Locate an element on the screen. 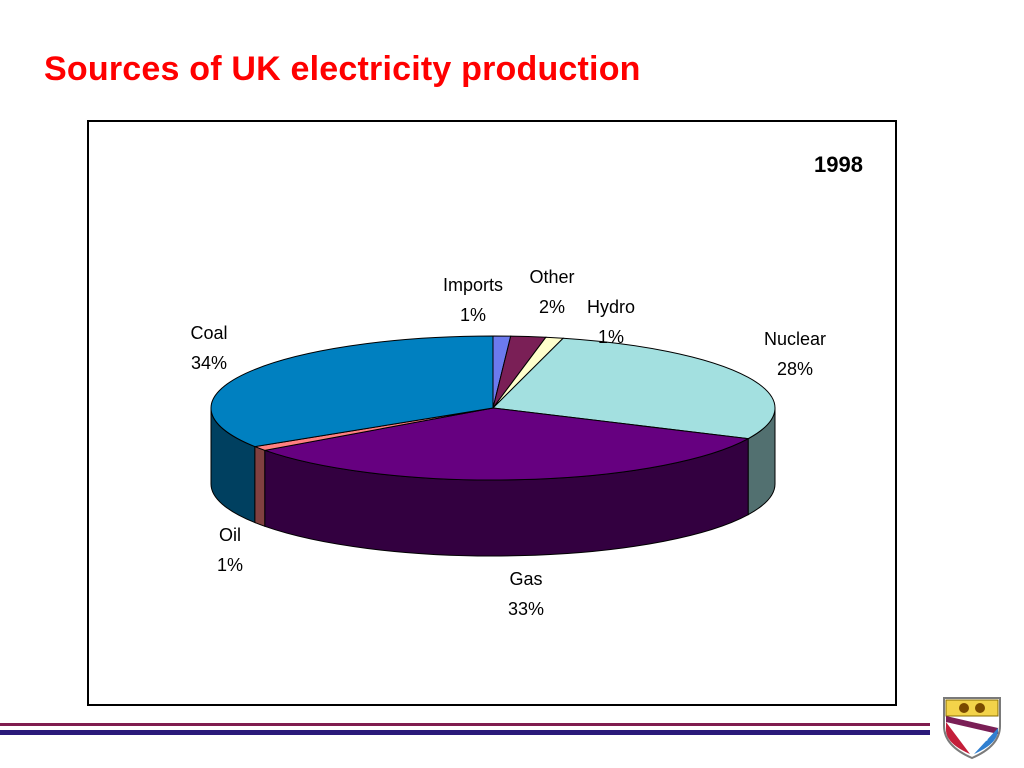  slice-nuclear is located at coordinates (633, 388).